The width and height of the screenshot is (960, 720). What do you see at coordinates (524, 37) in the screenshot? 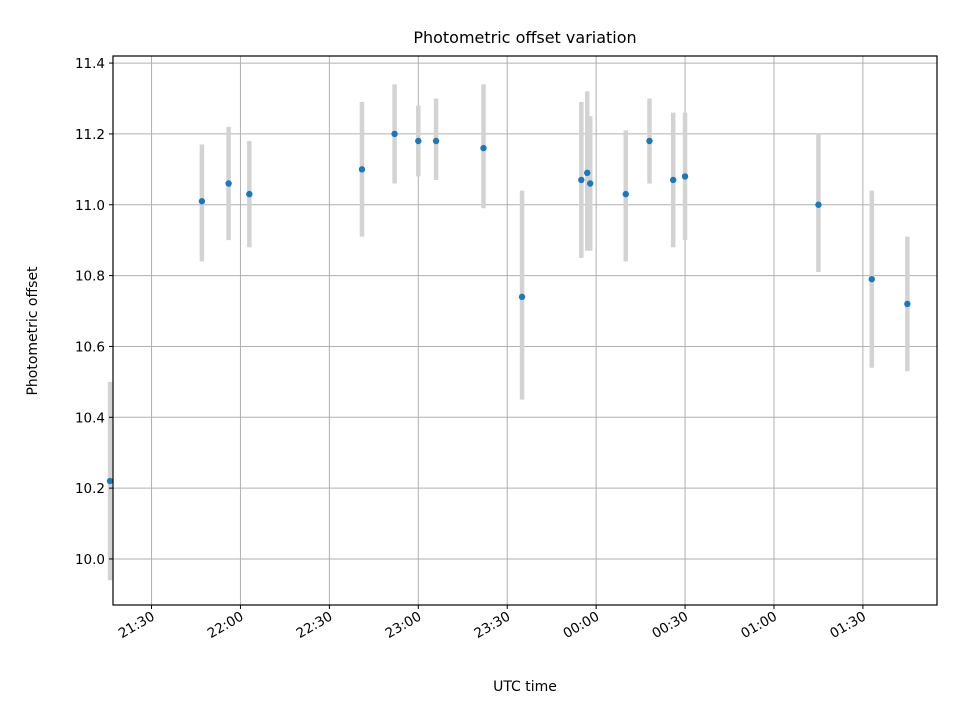
I see `chart-title: Photometric offset variation` at bounding box center [524, 37].